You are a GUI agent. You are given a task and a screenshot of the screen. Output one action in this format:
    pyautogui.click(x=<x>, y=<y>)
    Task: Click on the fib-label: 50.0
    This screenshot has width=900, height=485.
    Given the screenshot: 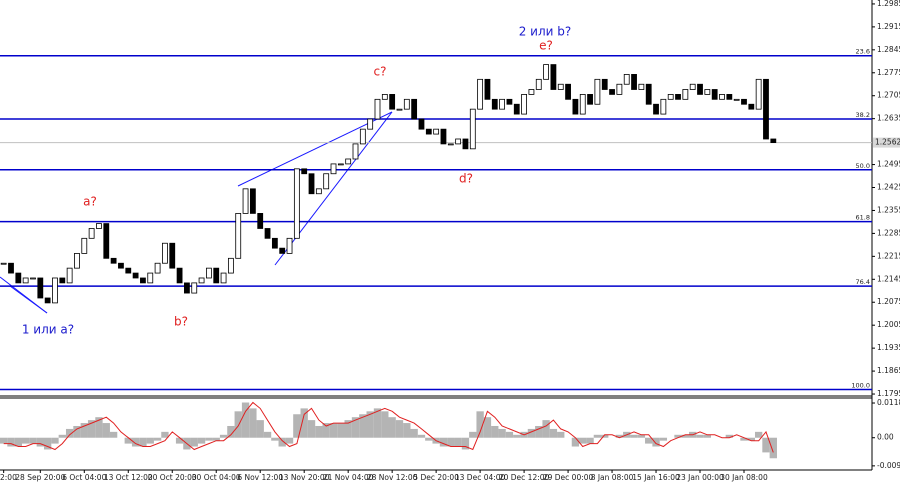 What is the action you would take?
    pyautogui.click(x=863, y=166)
    